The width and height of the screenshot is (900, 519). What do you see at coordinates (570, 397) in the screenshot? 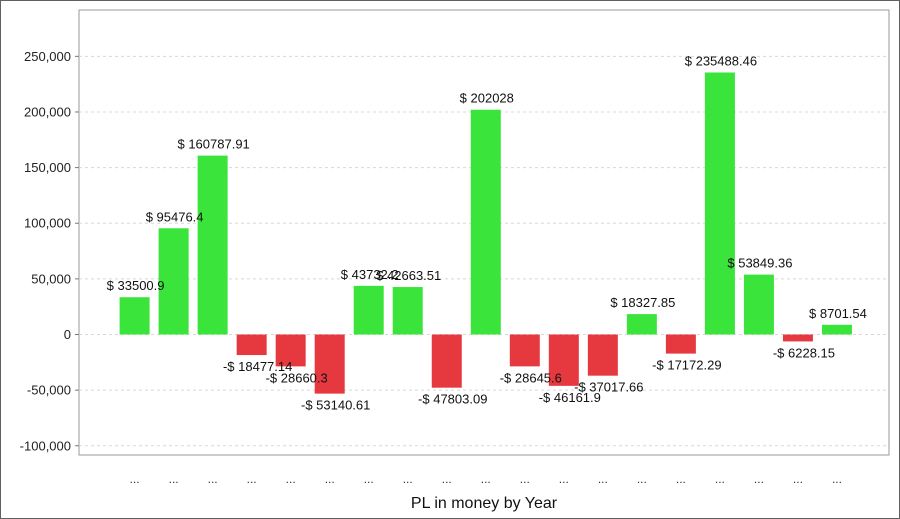
I see `data-label: -$ 46161.9` at bounding box center [570, 397].